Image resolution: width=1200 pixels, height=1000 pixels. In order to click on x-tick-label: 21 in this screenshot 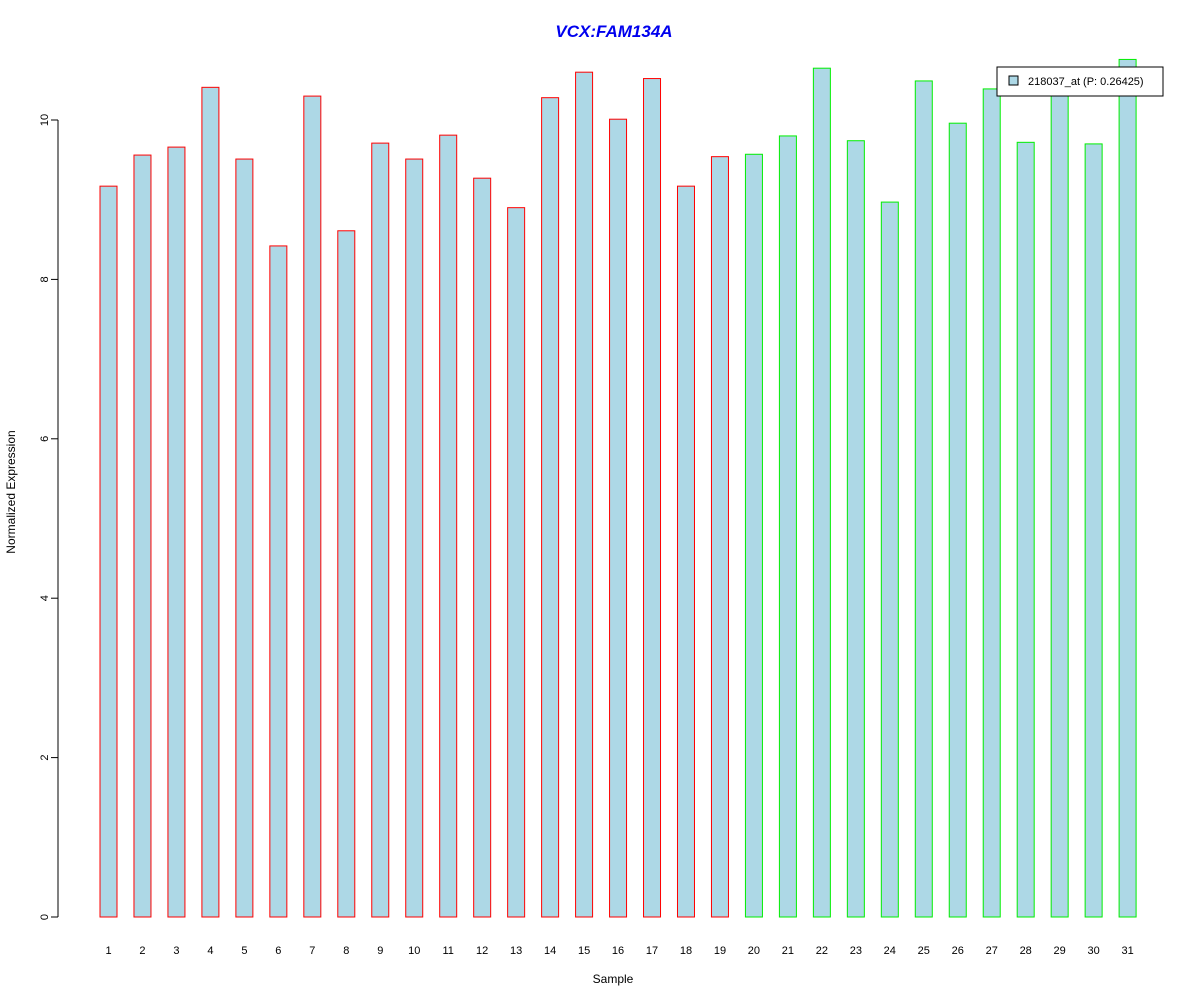, I will do `click(788, 951)`.